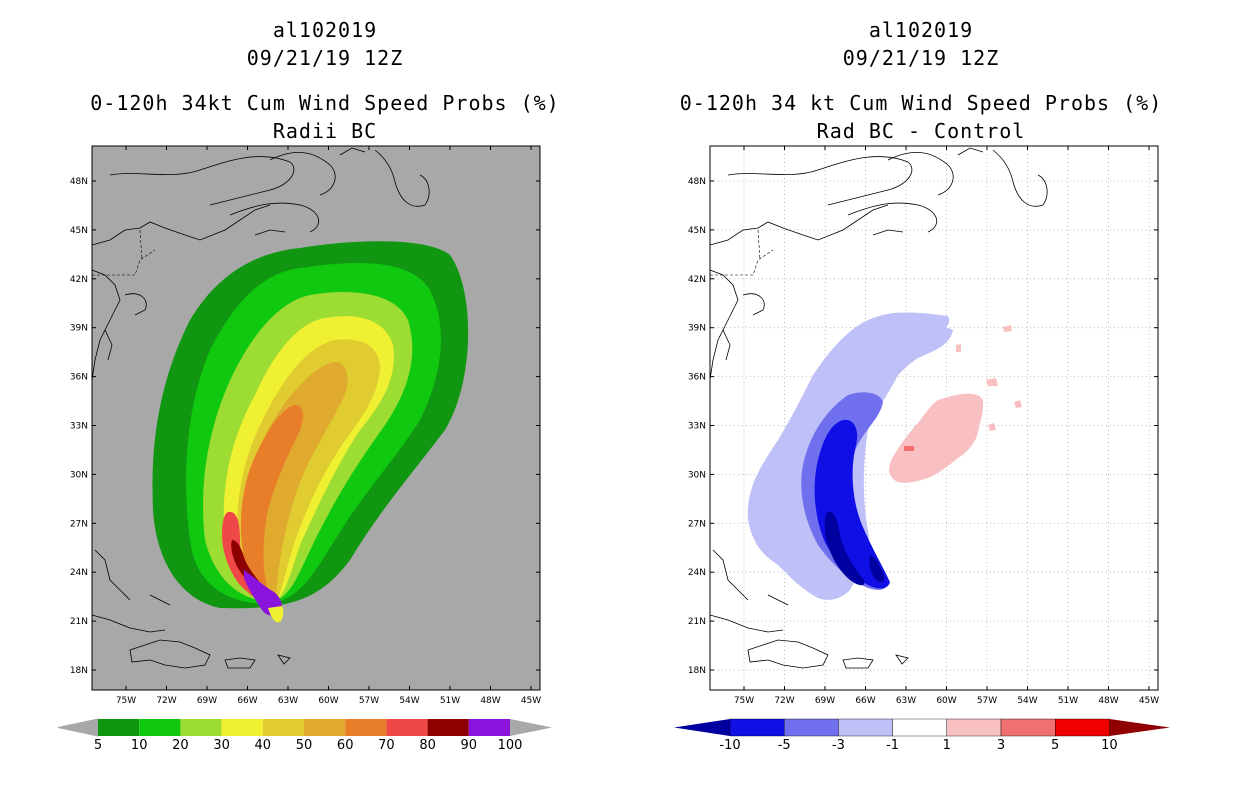  What do you see at coordinates (263, 745) in the screenshot?
I see `colorbar-label: 40` at bounding box center [263, 745].